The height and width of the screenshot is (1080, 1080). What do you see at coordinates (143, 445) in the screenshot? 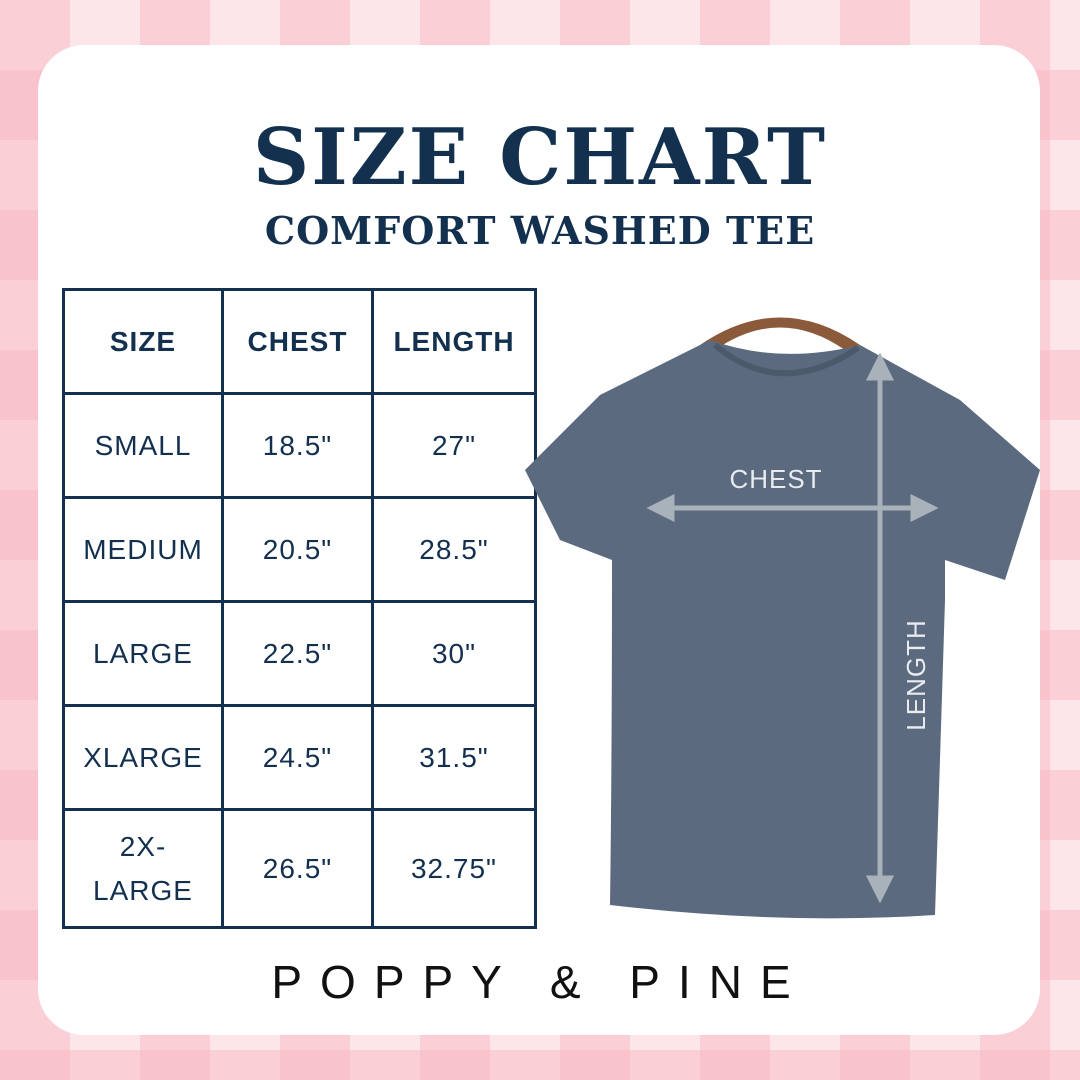
I see `cell: SMALL` at bounding box center [143, 445].